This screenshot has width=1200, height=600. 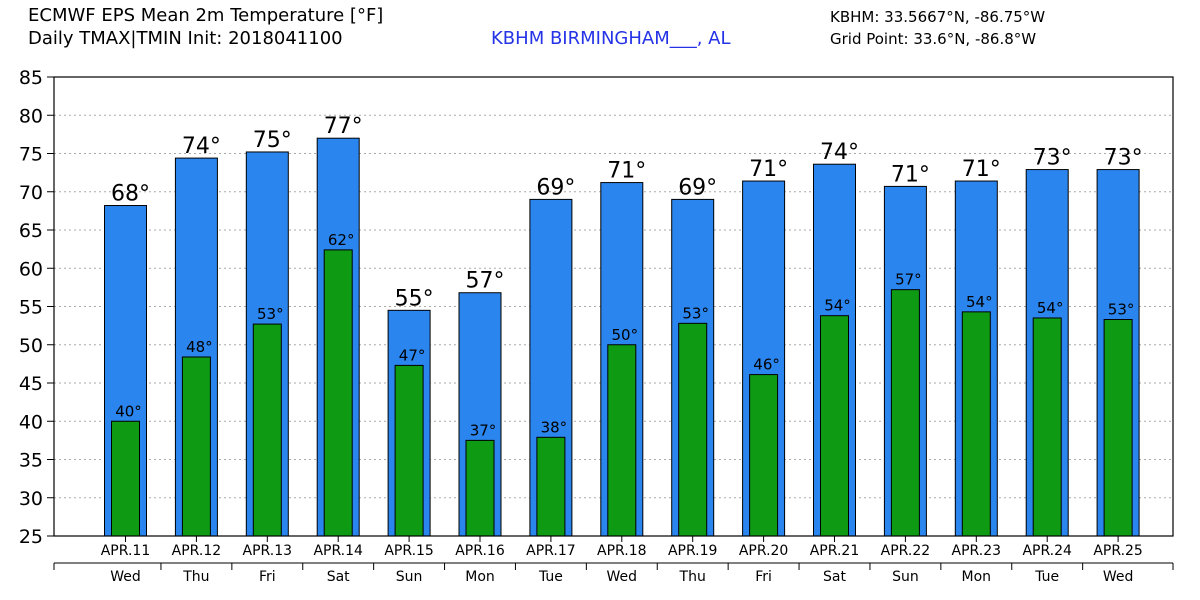 What do you see at coordinates (551, 551) in the screenshot?
I see `x-tick-label: APR.17` at bounding box center [551, 551].